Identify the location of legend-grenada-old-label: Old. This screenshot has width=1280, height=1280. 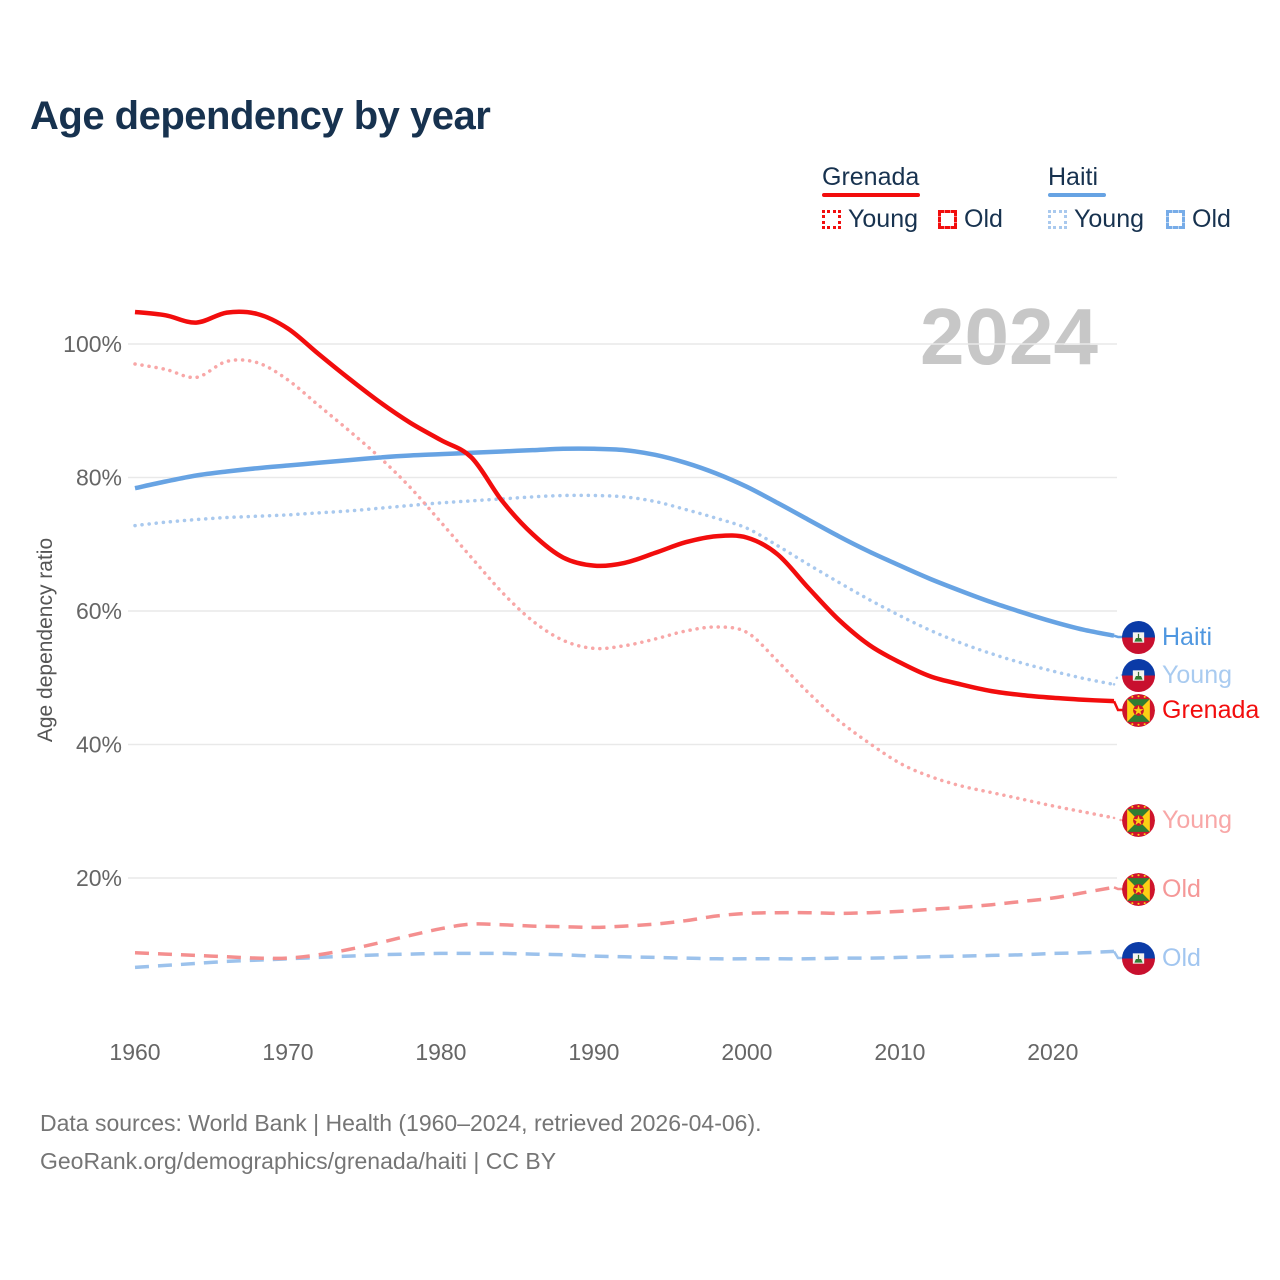
(983, 219).